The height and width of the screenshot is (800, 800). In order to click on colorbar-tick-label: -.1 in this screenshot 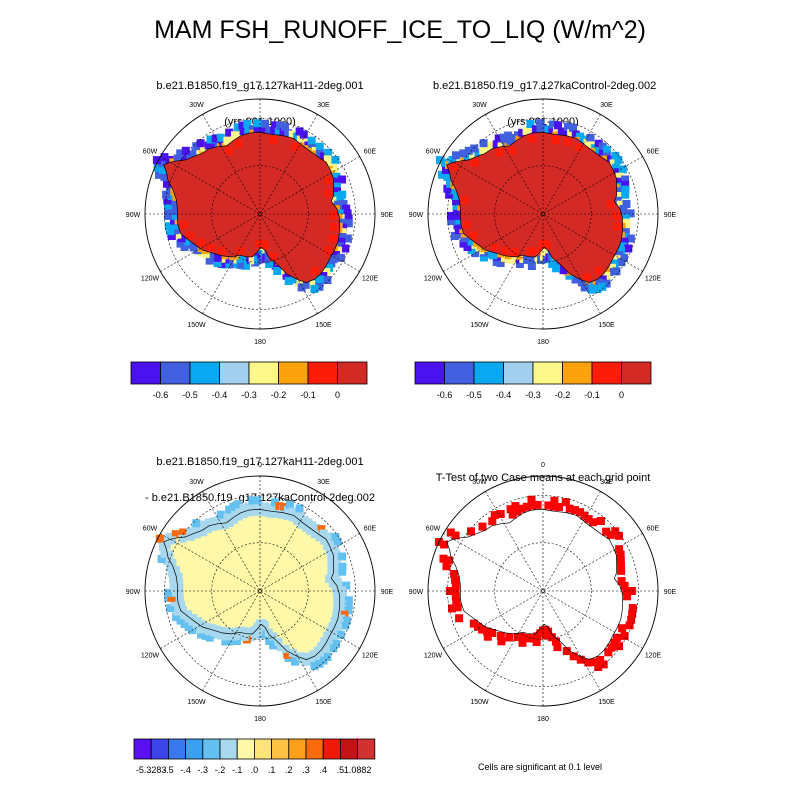, I will do `click(237, 770)`.